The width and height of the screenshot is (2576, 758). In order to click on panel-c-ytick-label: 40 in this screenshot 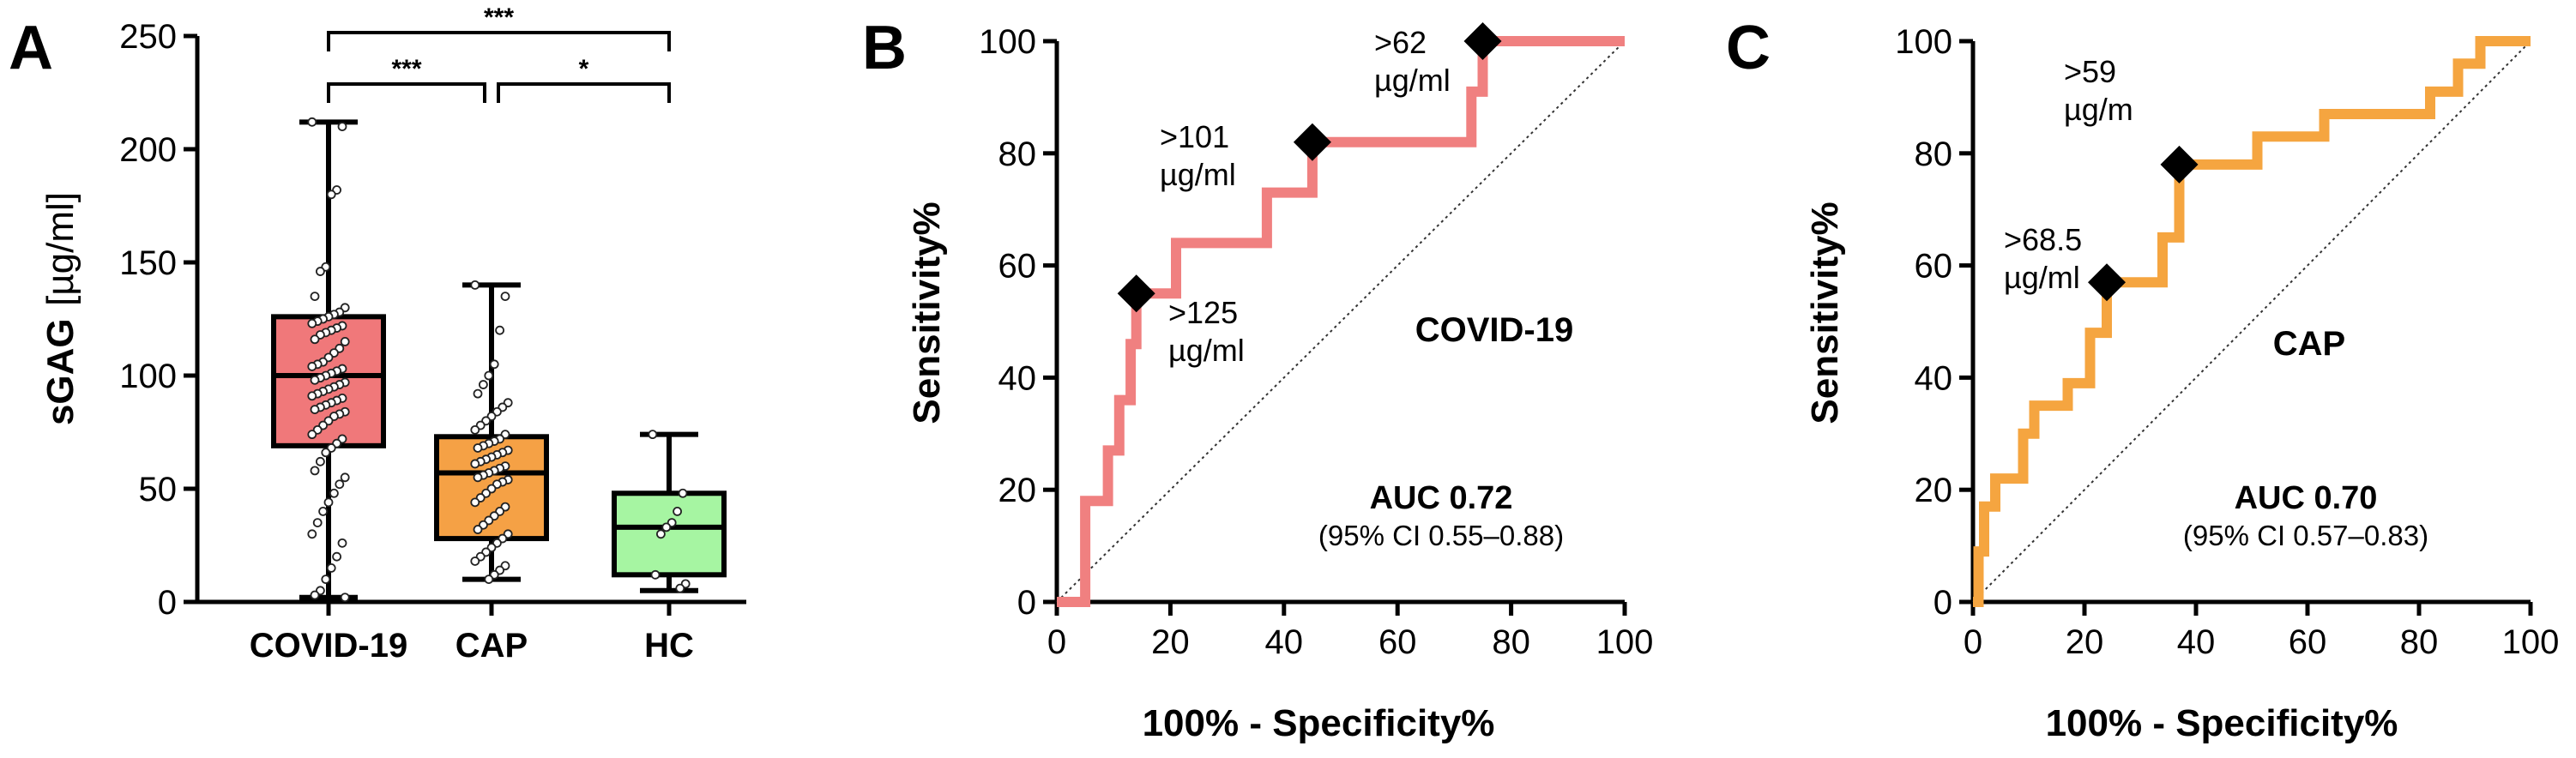, I will do `click(1934, 378)`.